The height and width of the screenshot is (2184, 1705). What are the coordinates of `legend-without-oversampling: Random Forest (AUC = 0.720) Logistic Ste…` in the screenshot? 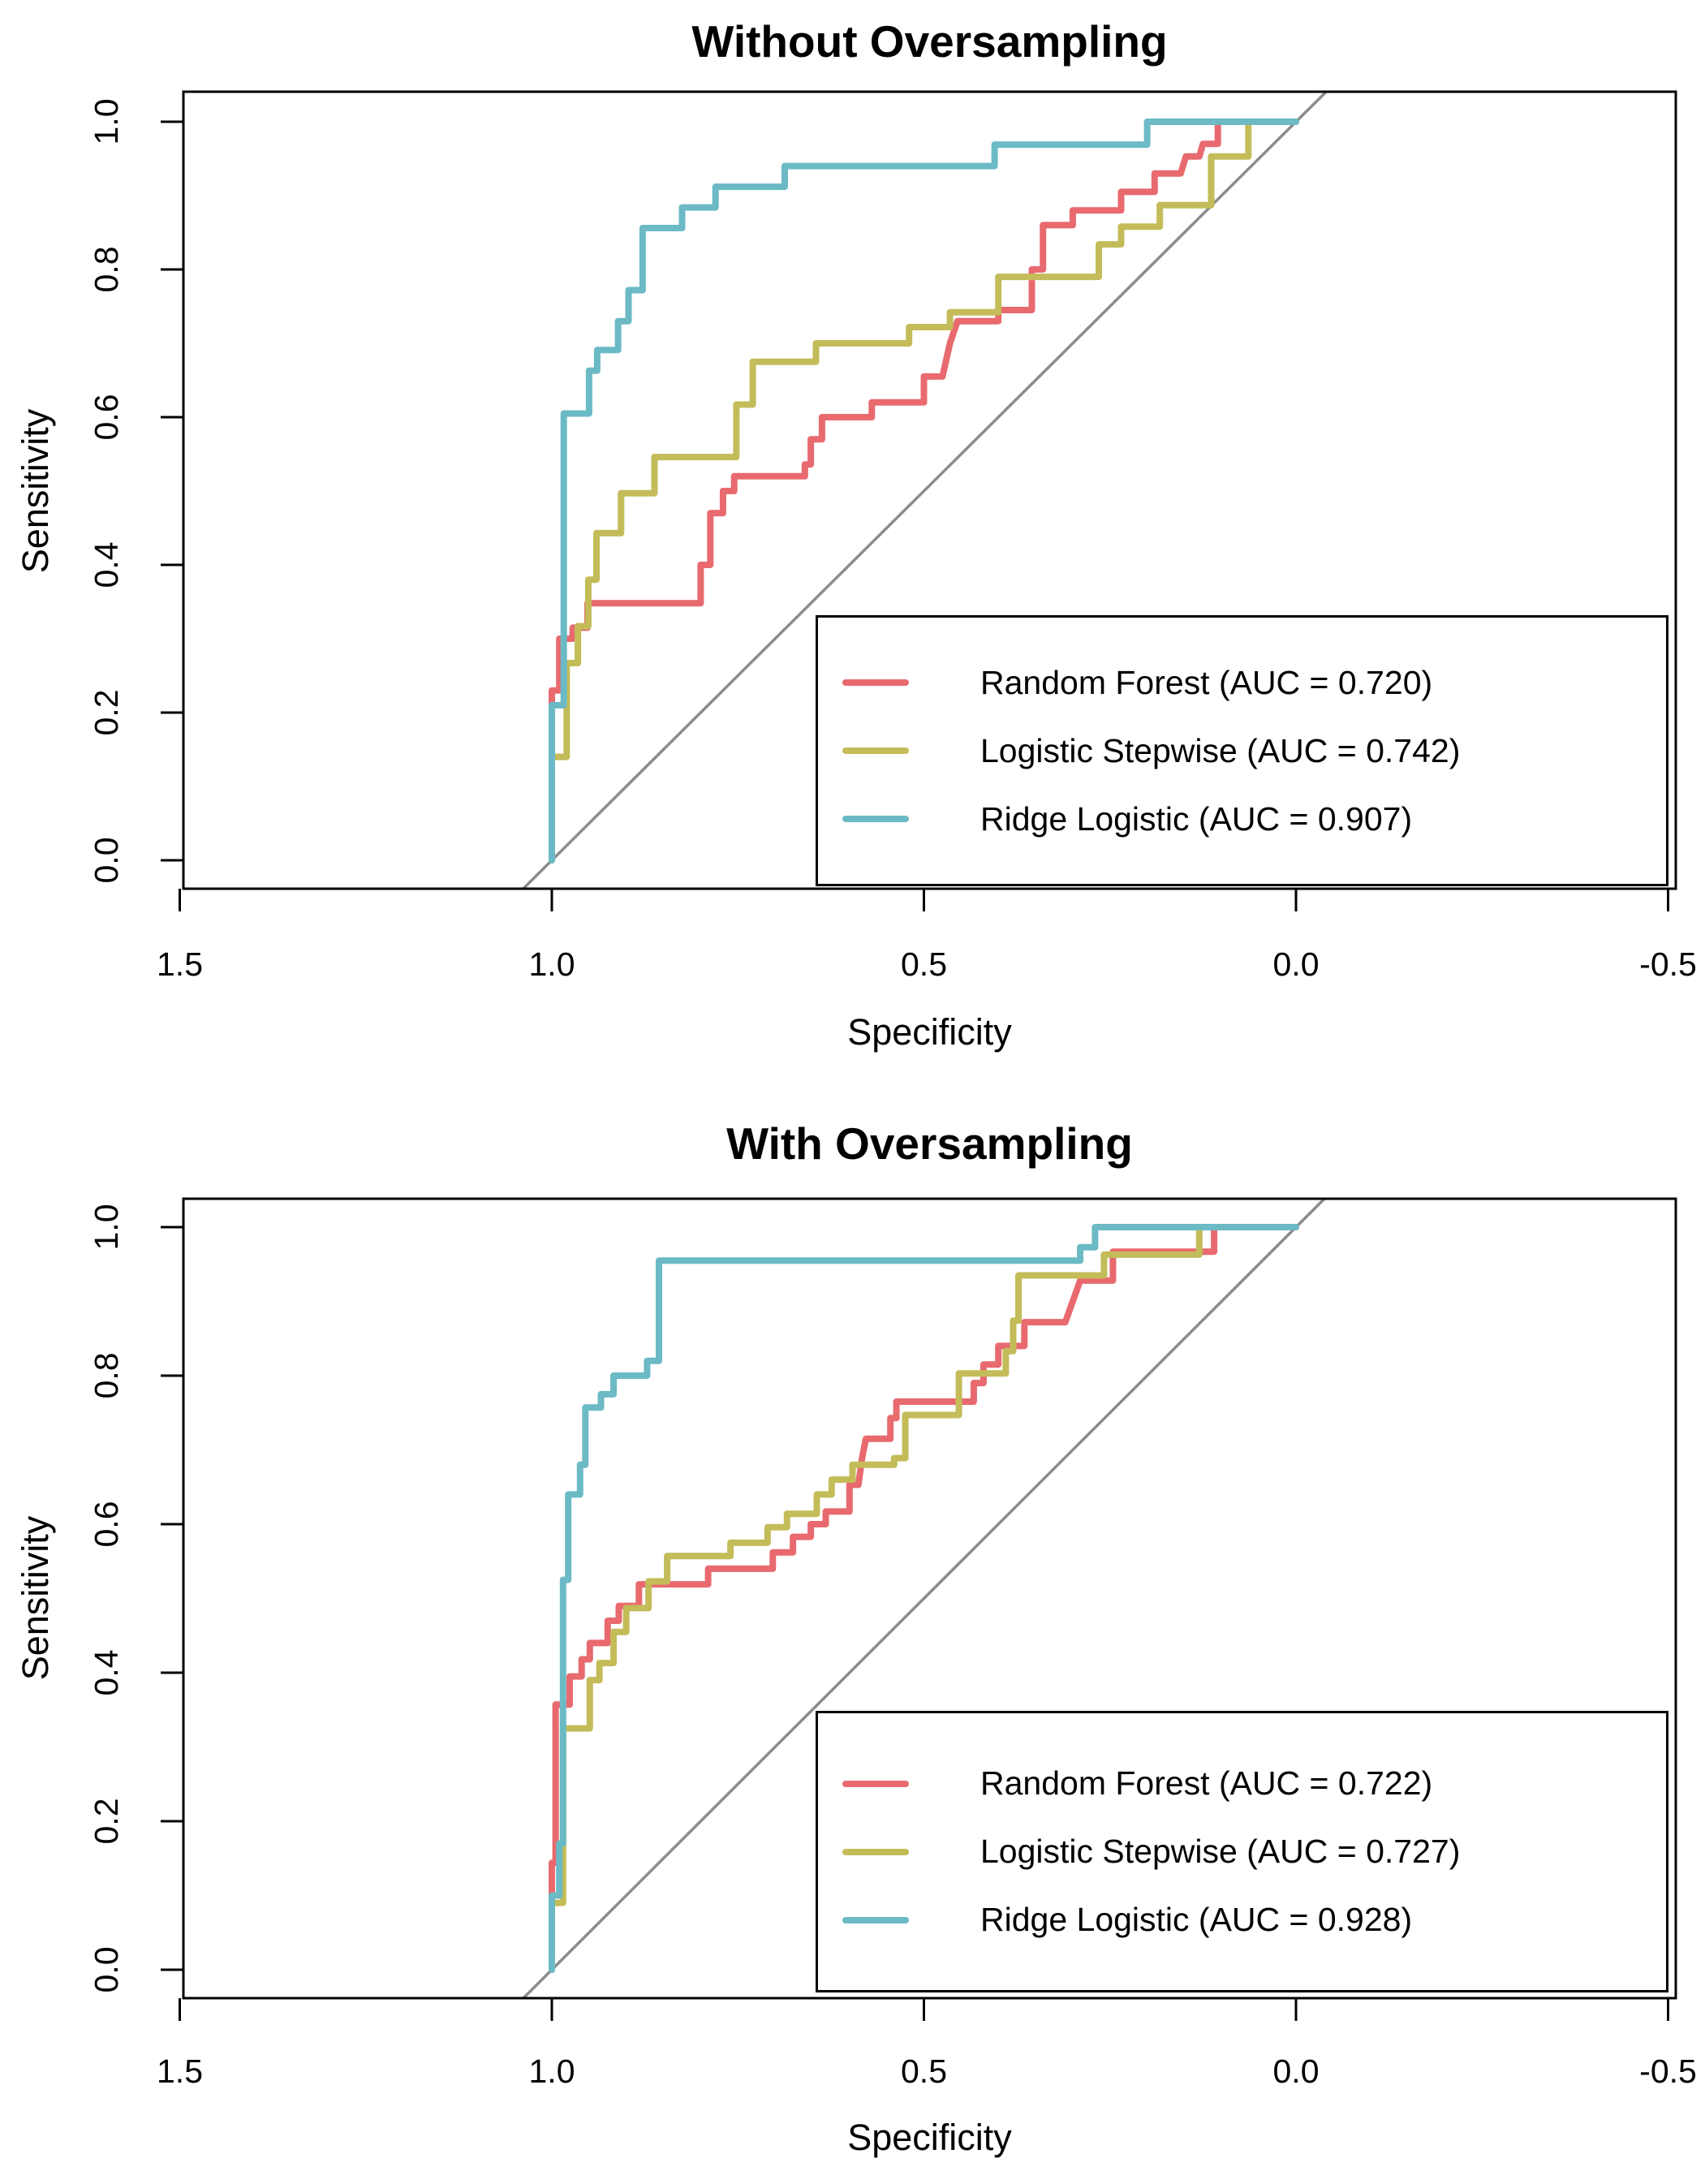 It's located at (1242, 751).